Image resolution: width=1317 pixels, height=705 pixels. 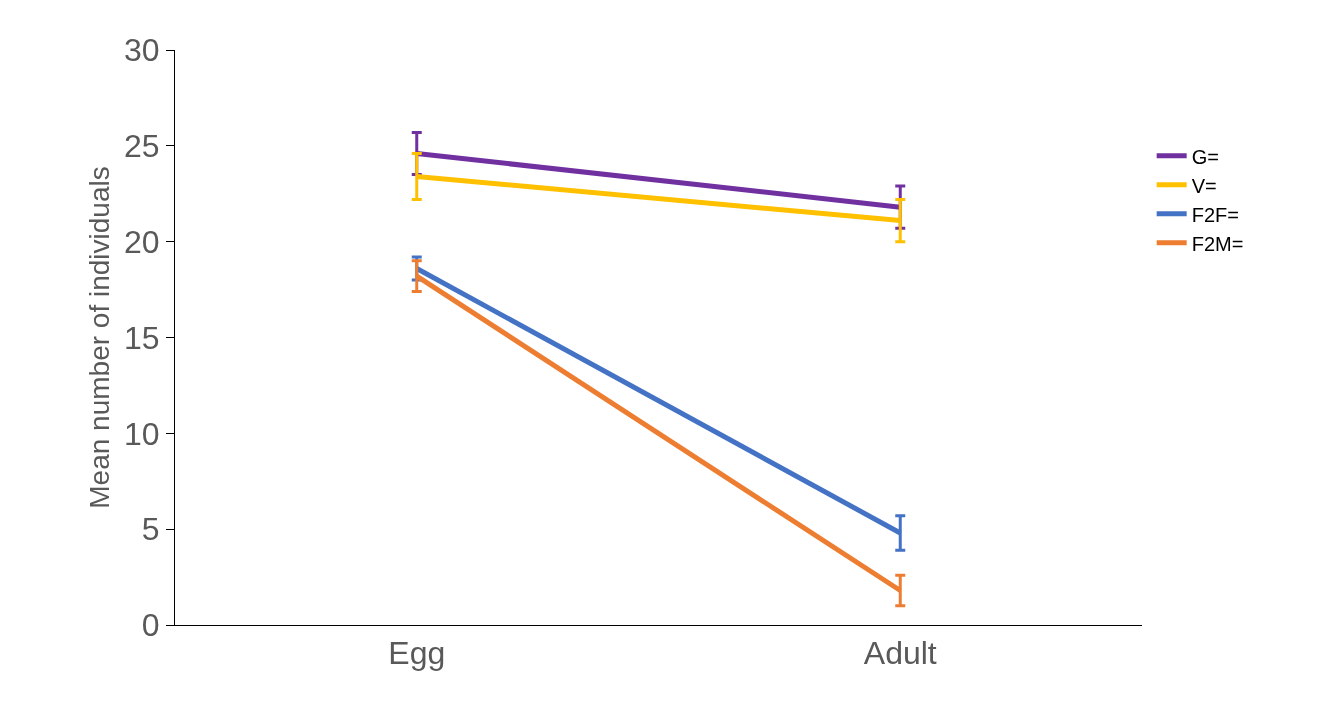 What do you see at coordinates (142, 337) in the screenshot?
I see `y-tick-label: 15` at bounding box center [142, 337].